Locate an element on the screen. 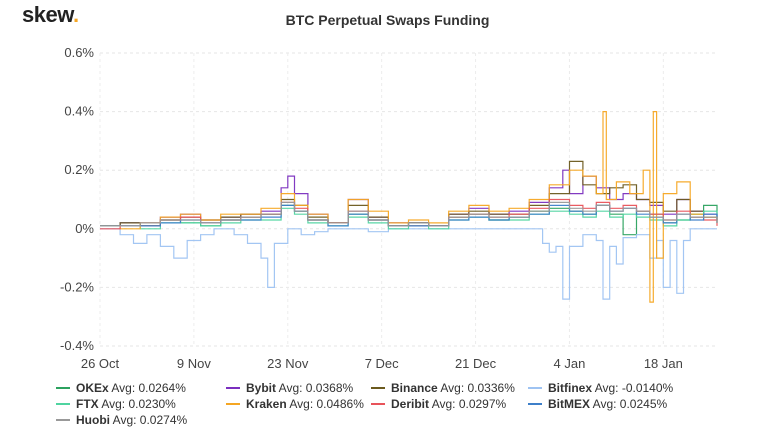  legend-series-name: BitMEX is located at coordinates (569, 404).